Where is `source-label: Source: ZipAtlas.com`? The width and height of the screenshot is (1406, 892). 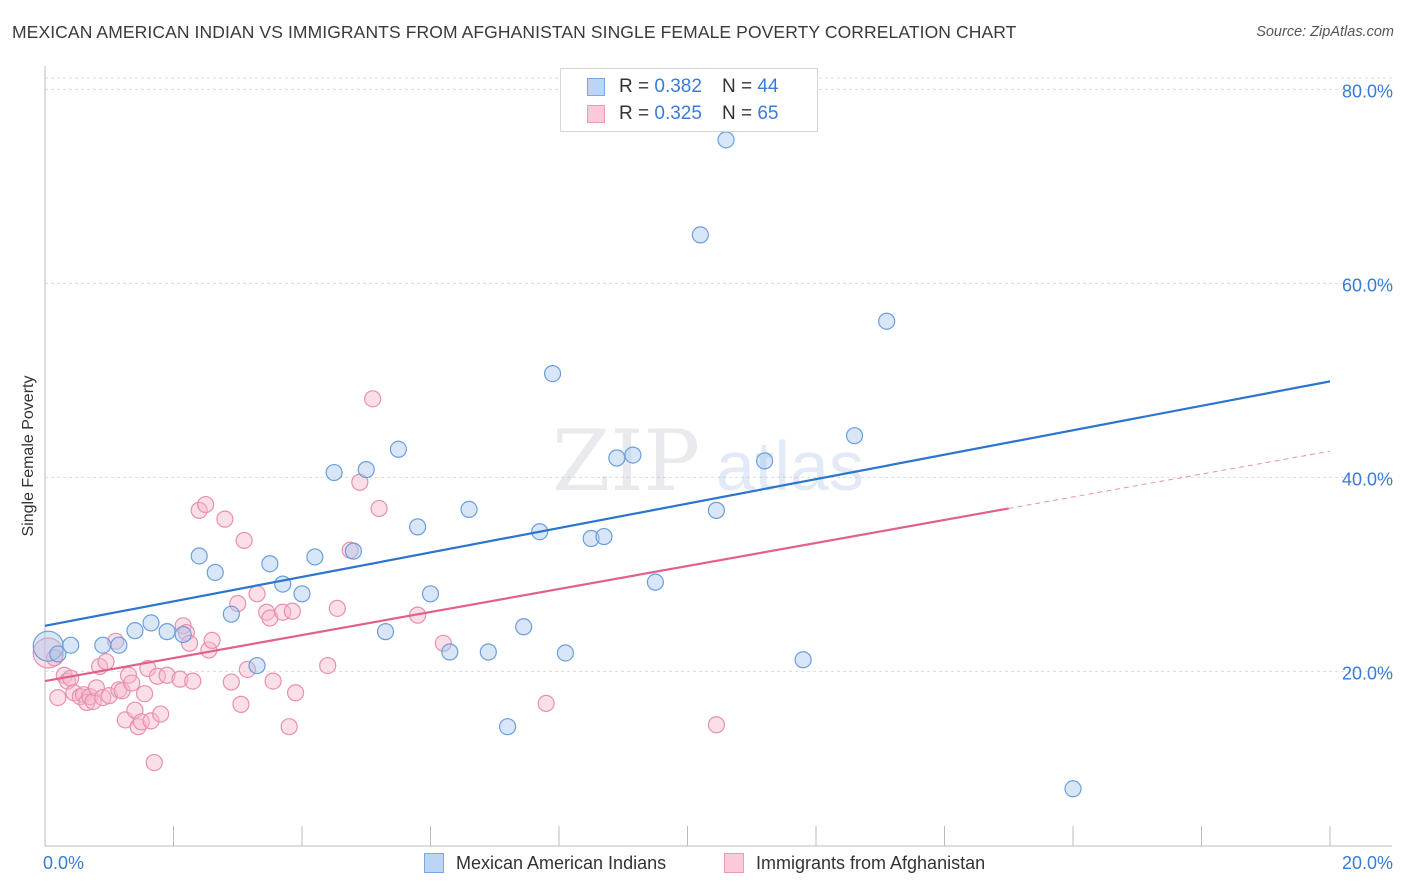 source-label: Source: ZipAtlas.com is located at coordinates (1325, 32).